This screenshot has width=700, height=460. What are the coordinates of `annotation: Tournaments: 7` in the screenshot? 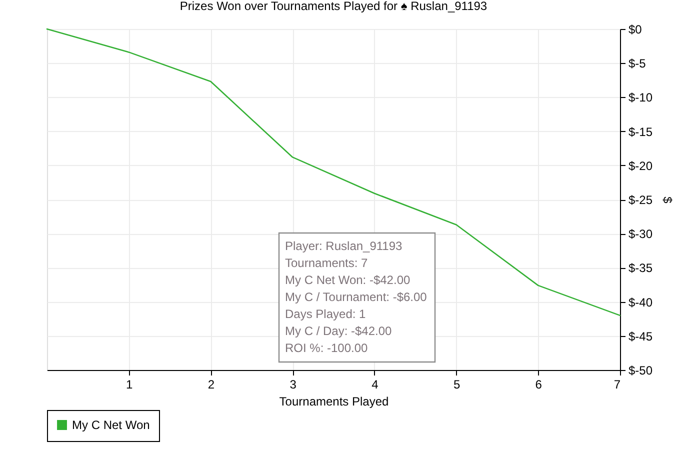 It's located at (326, 263).